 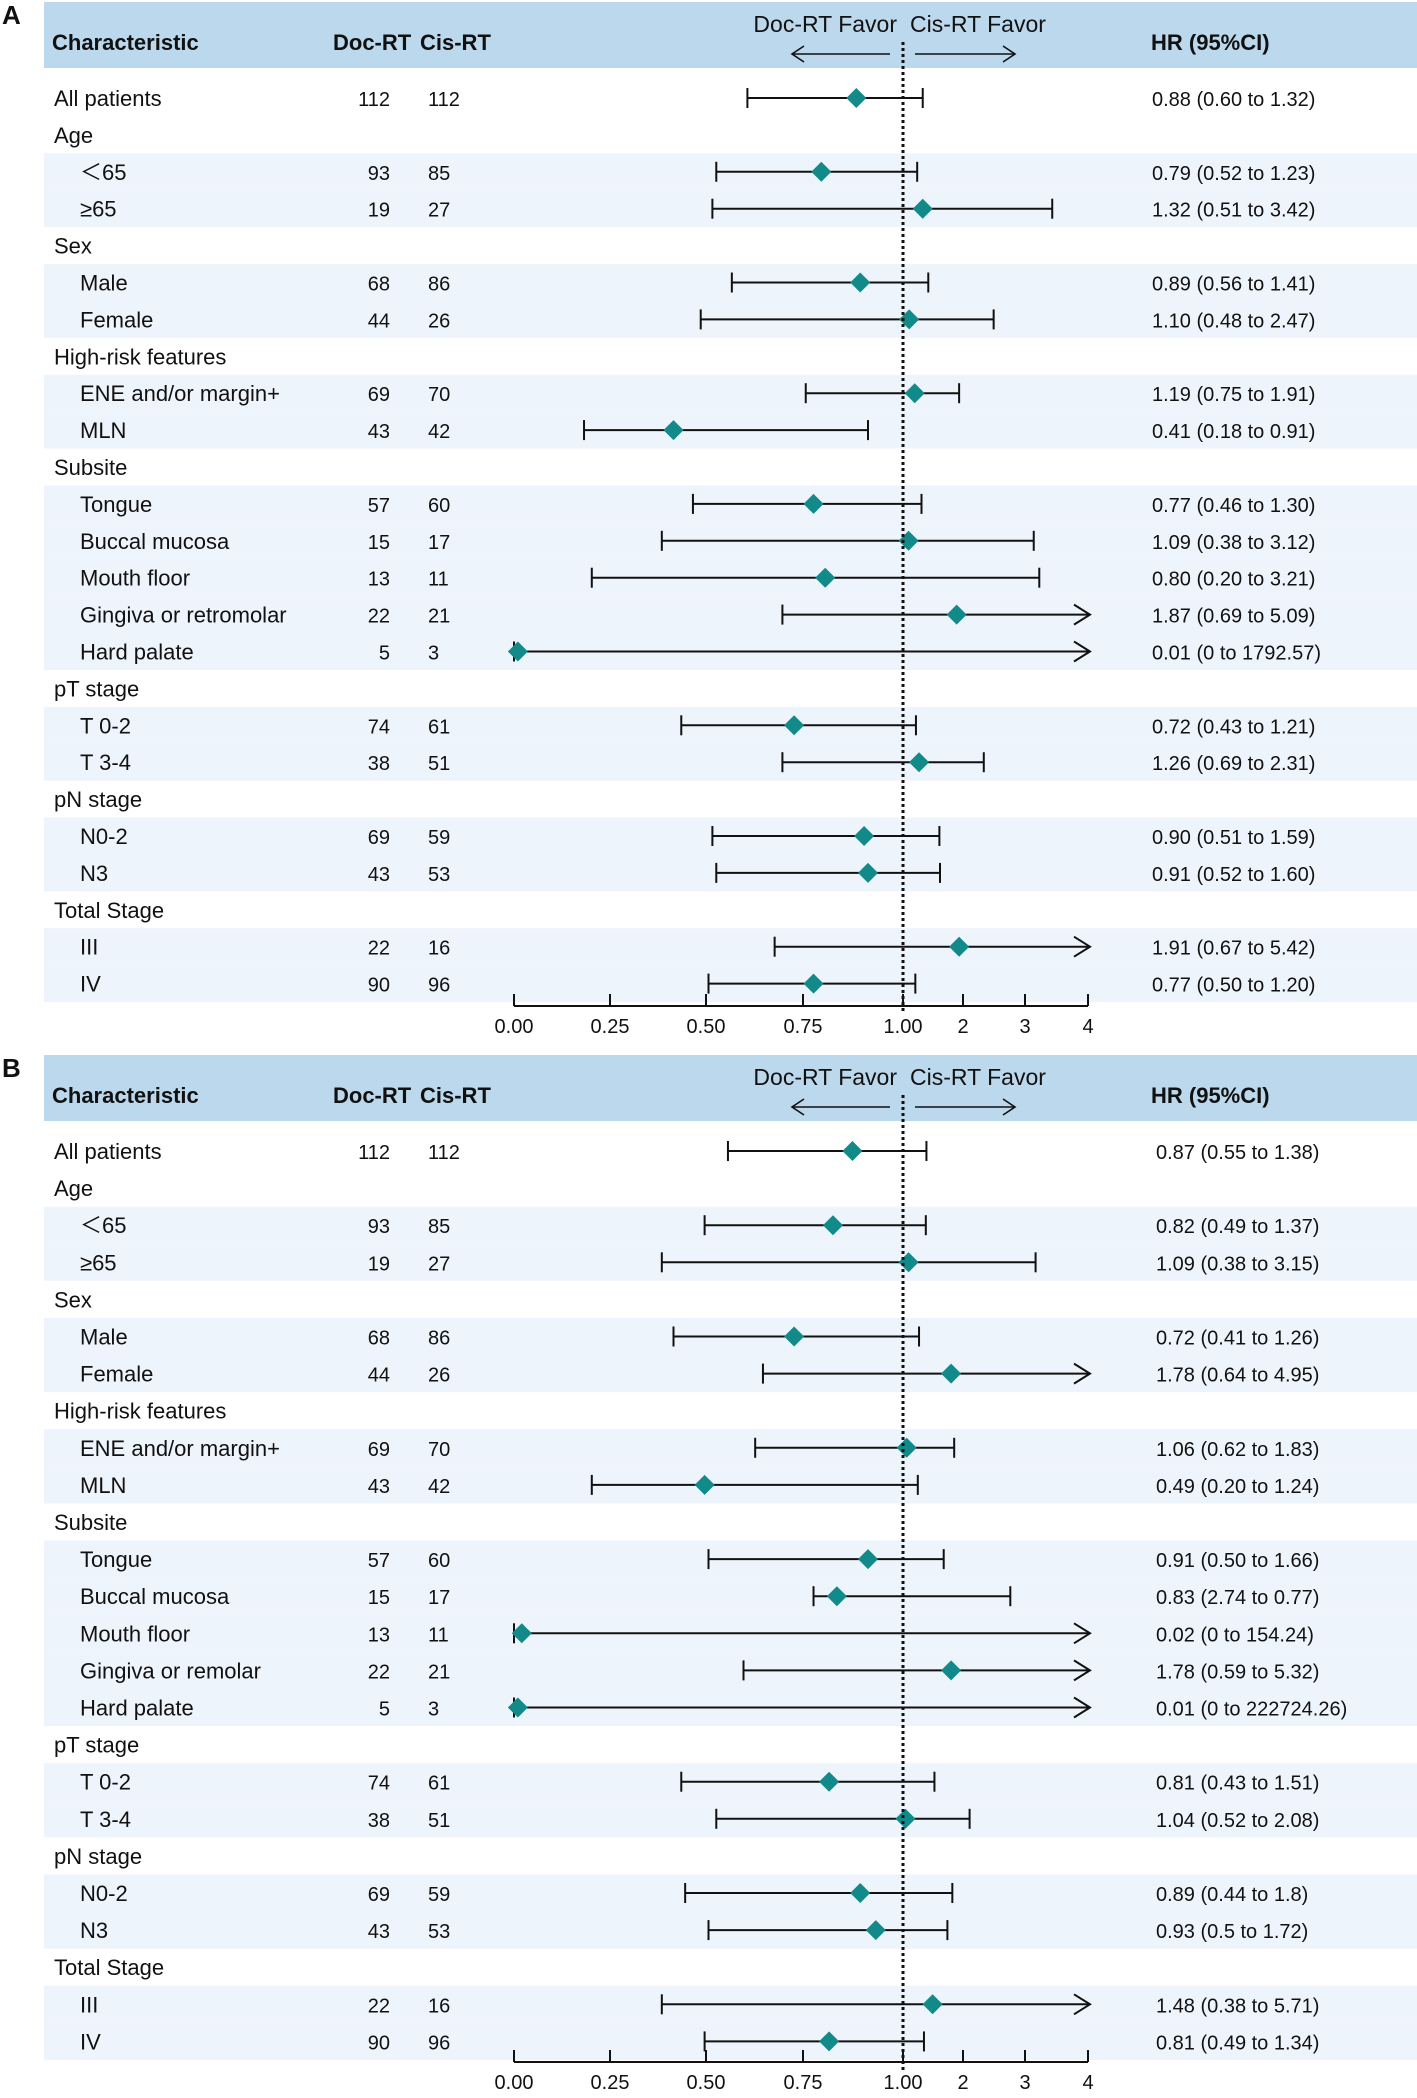 What do you see at coordinates (137, 652) in the screenshot?
I see `row-label: Hard palate` at bounding box center [137, 652].